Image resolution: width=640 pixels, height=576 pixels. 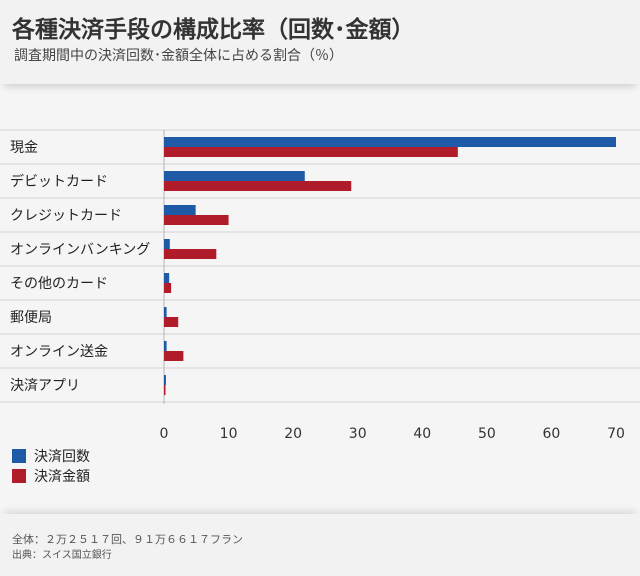 I want to click on category-label: オンラインバンキング, so click(x=80, y=250).